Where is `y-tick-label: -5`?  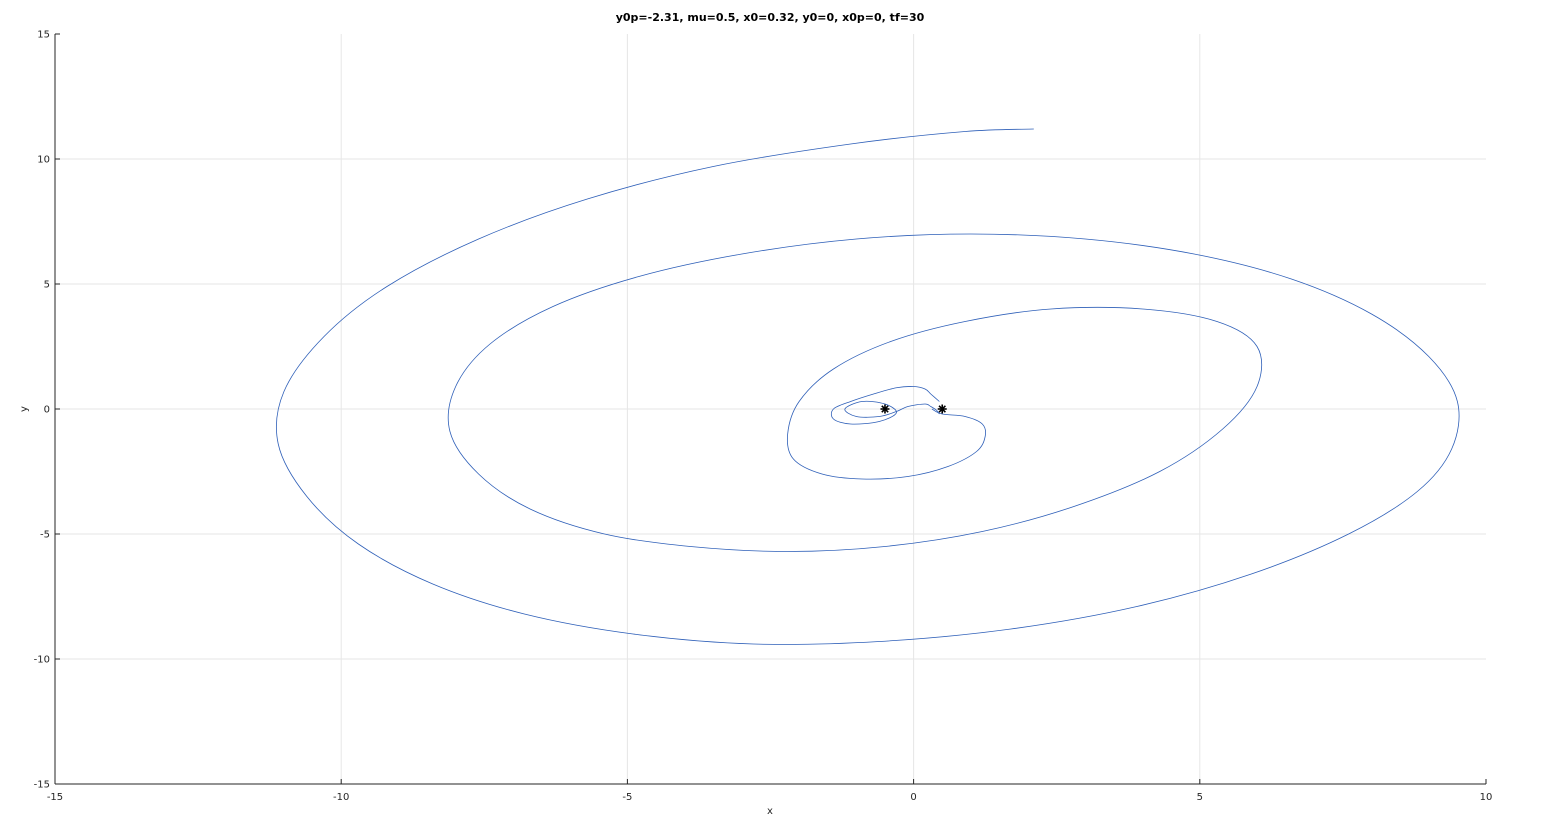
y-tick-label: -5 is located at coordinates (45, 535).